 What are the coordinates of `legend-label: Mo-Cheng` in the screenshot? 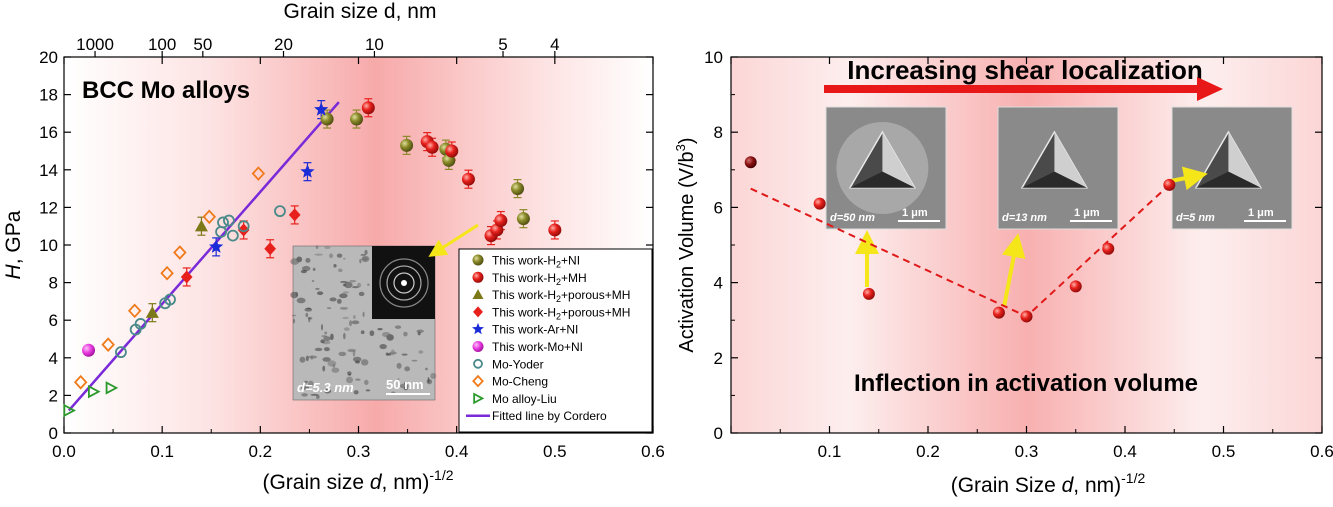 It's located at (520, 382).